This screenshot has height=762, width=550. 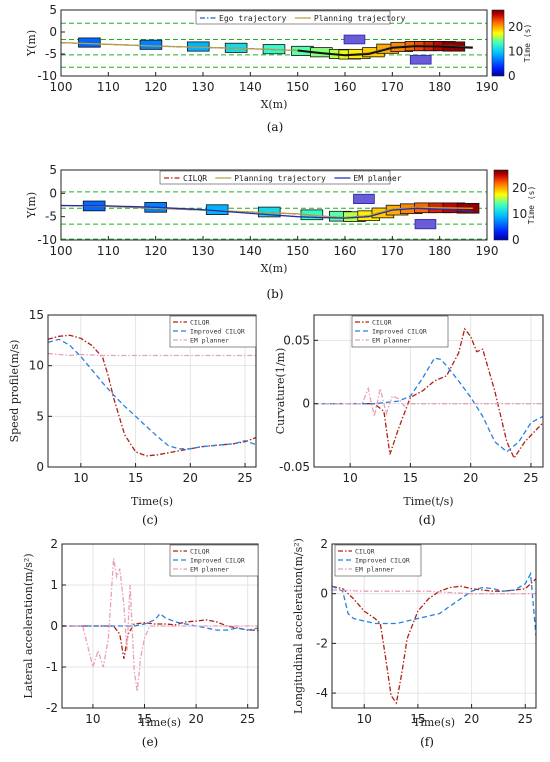 I want to click on x-tick-label: 140, so click(x=250, y=251).